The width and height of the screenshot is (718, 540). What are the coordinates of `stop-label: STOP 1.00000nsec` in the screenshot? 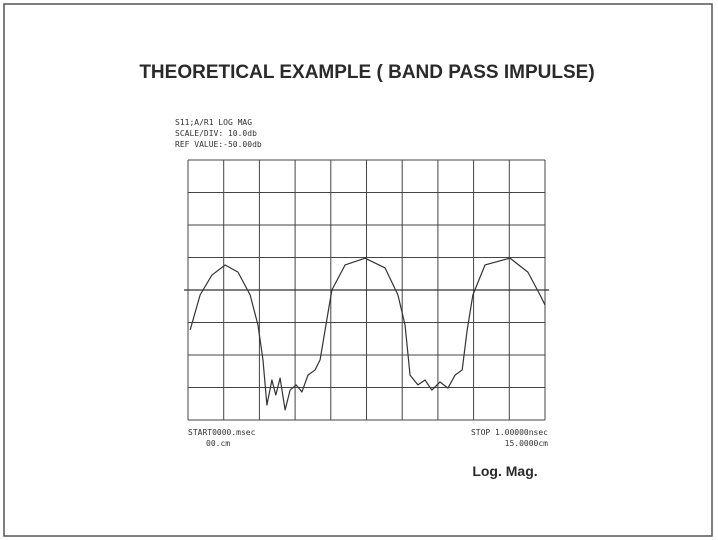 It's located at (509, 432).